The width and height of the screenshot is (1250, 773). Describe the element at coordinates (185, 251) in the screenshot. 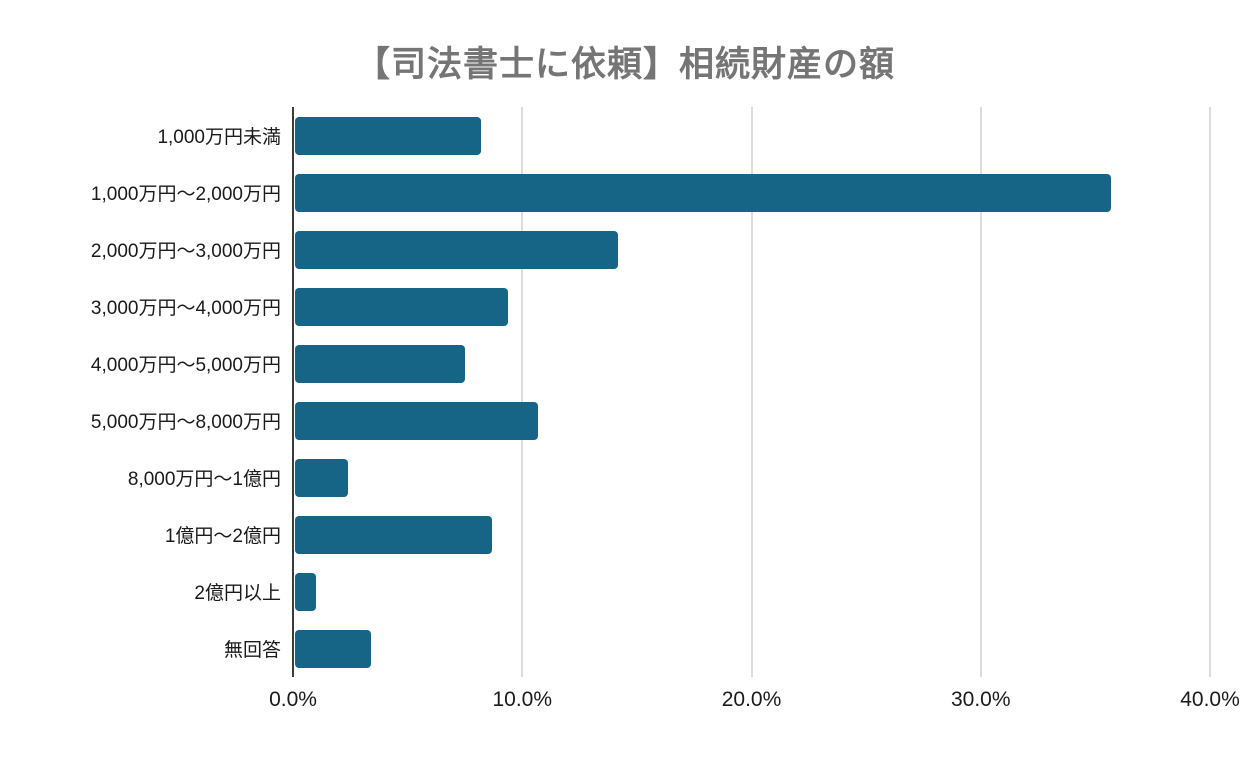

I see `category-label: 2,000万円〜3,000万円` at that location.